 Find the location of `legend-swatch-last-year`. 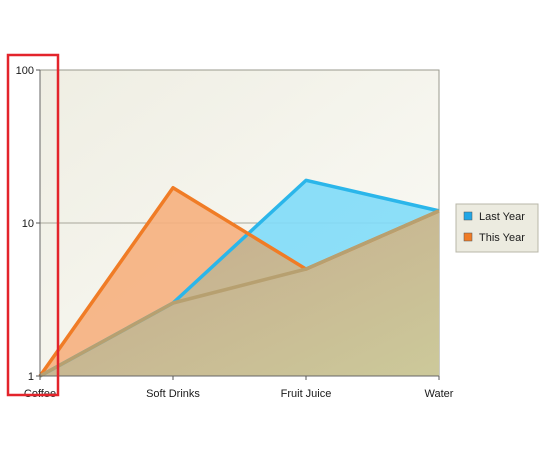

legend-swatch-last-year is located at coordinates (468, 216).